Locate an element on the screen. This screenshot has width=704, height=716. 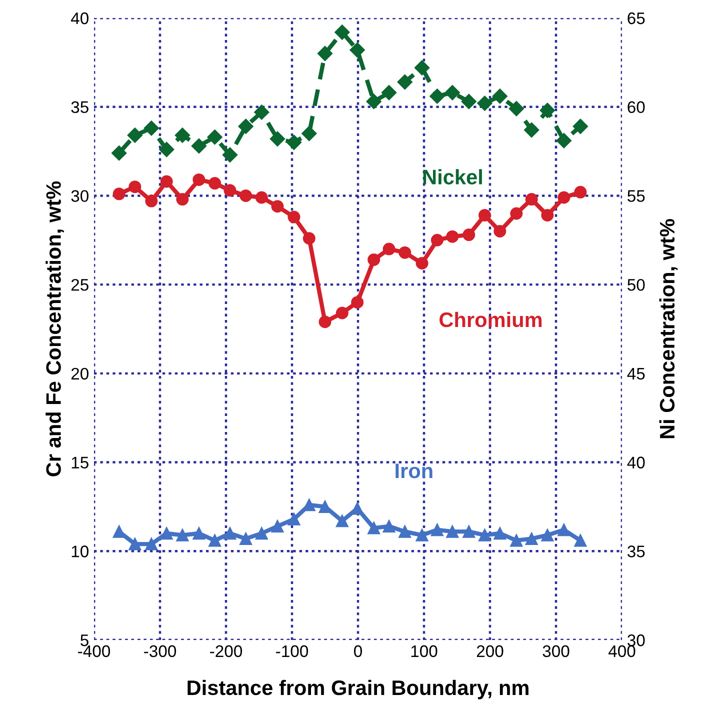
x-axis-title: Distance from Grain Boundary, nm is located at coordinates (358, 690).